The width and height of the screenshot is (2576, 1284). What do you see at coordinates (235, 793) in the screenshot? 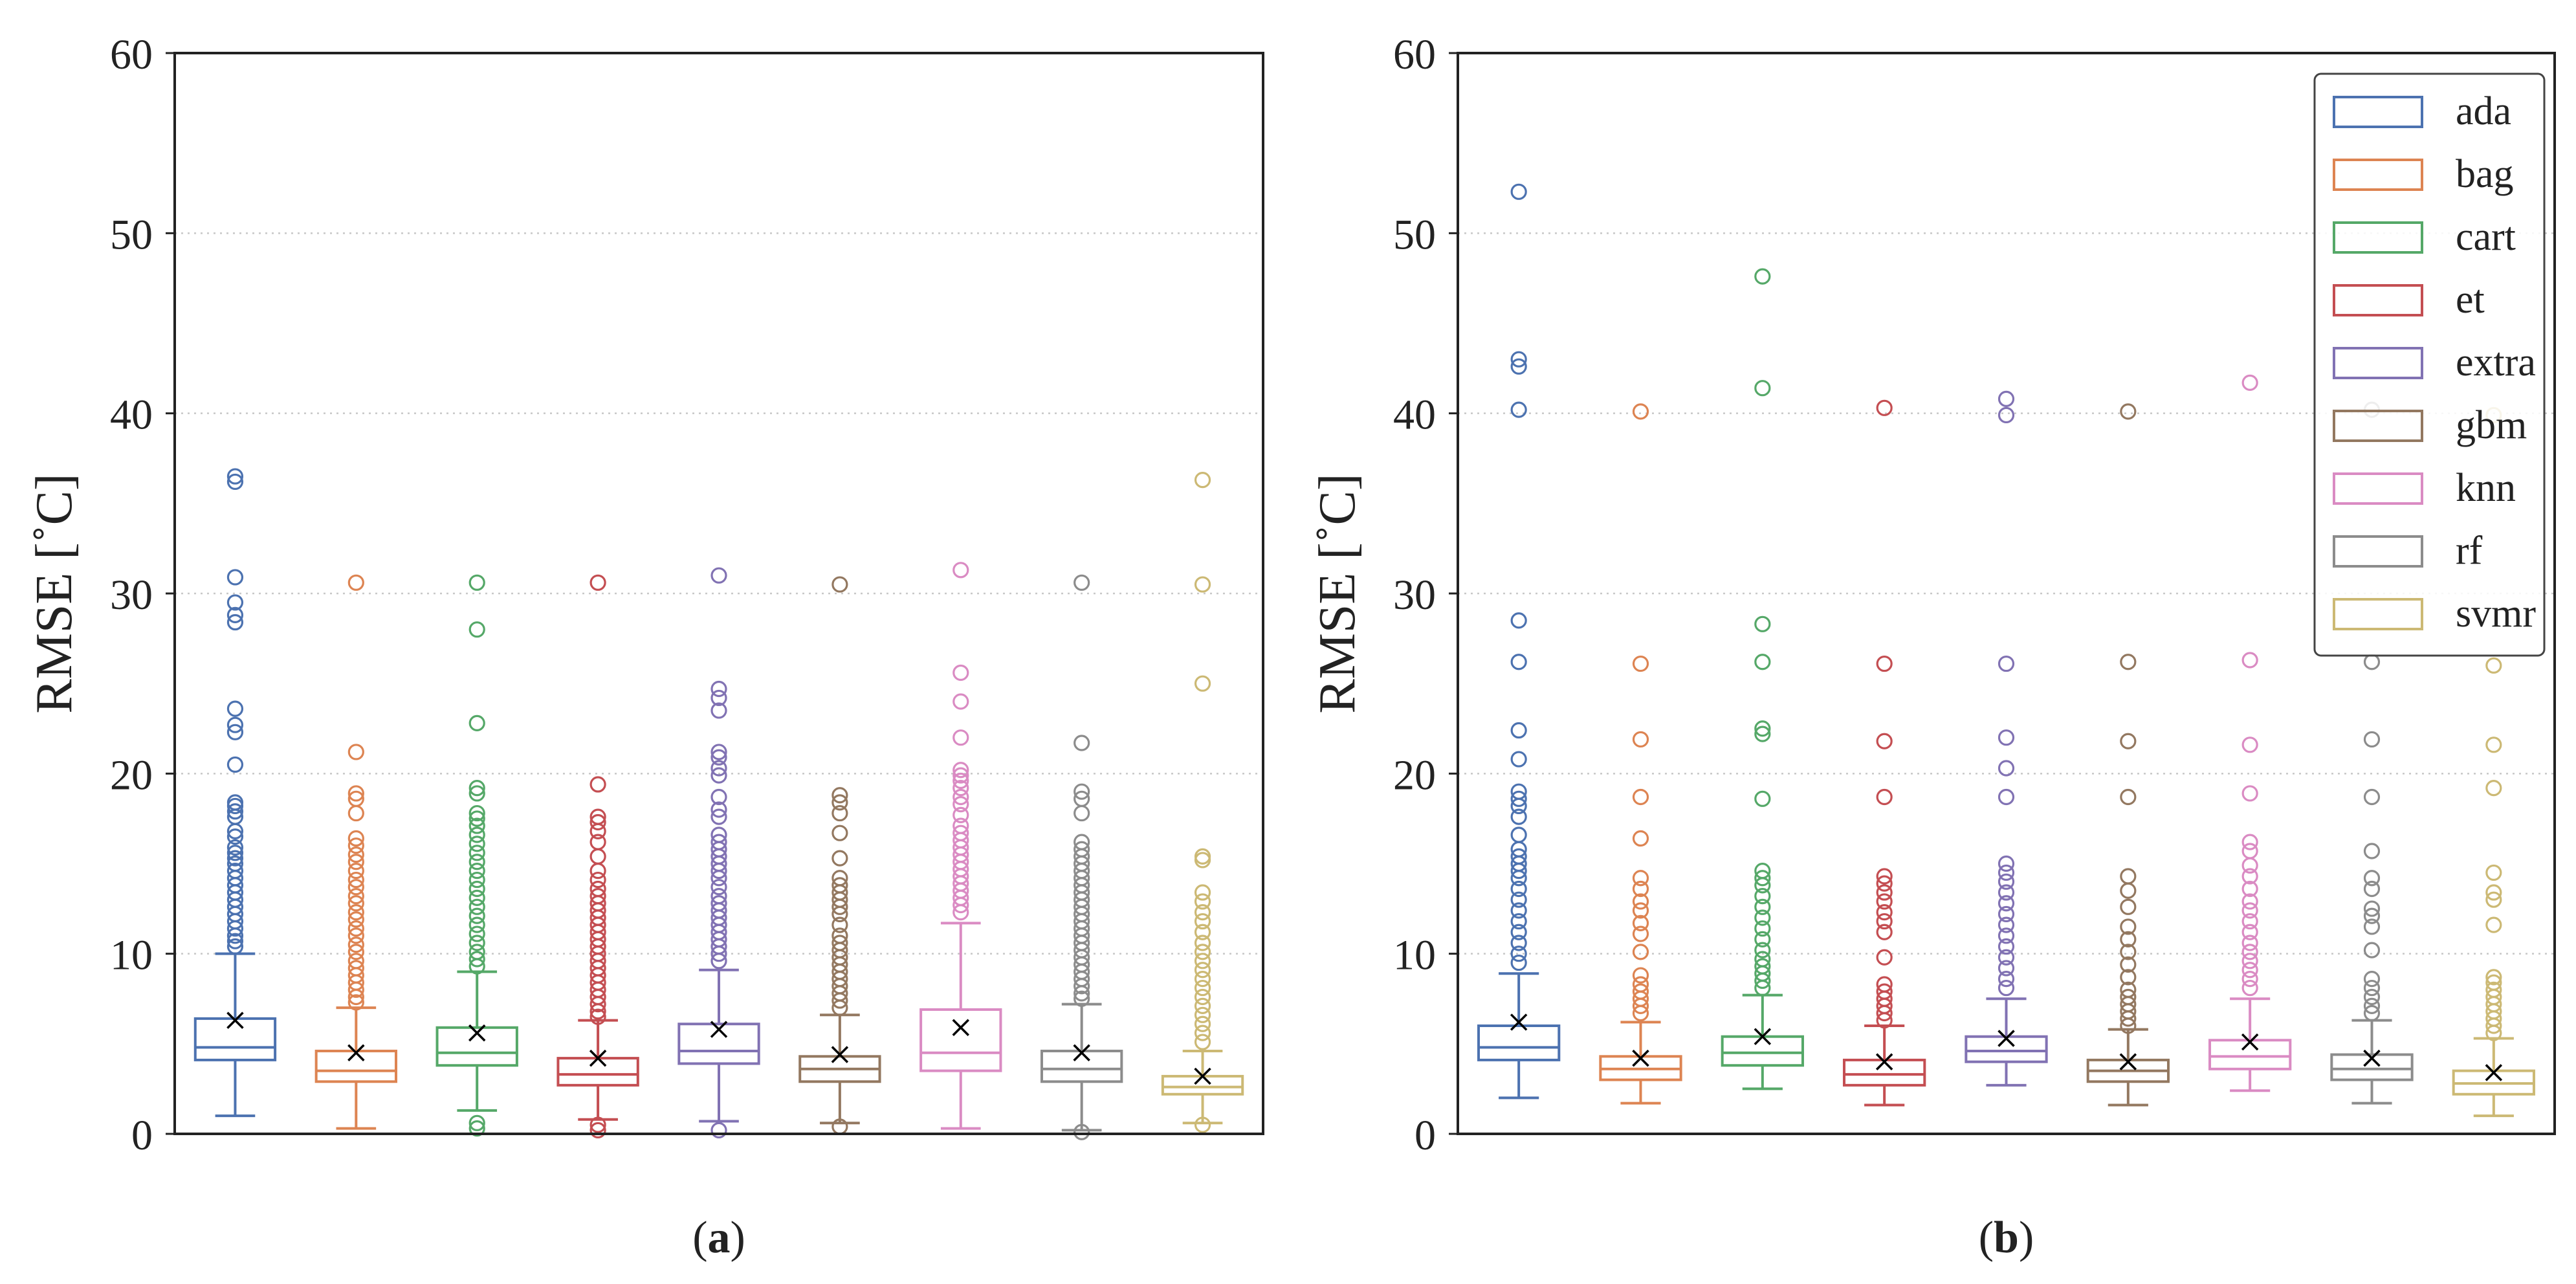
I see `box-ada` at bounding box center [235, 793].